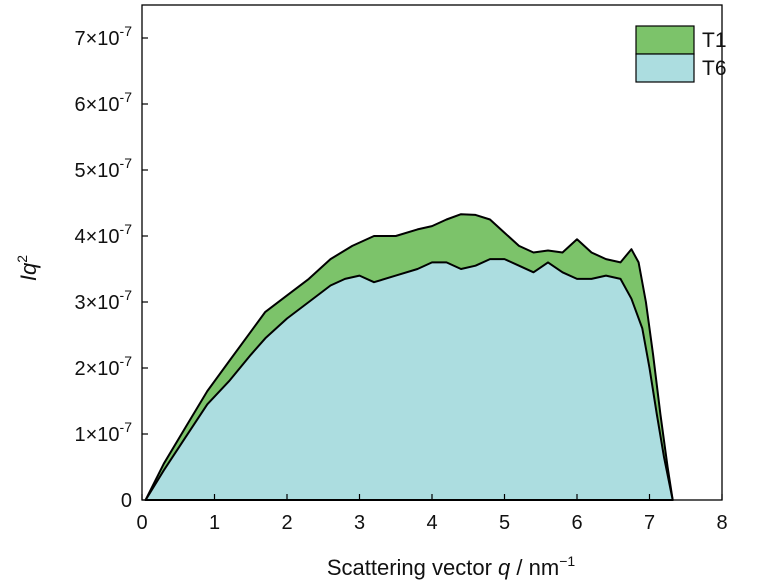  Describe the element at coordinates (504, 523) in the screenshot. I see `x-tick-label: 5` at that location.